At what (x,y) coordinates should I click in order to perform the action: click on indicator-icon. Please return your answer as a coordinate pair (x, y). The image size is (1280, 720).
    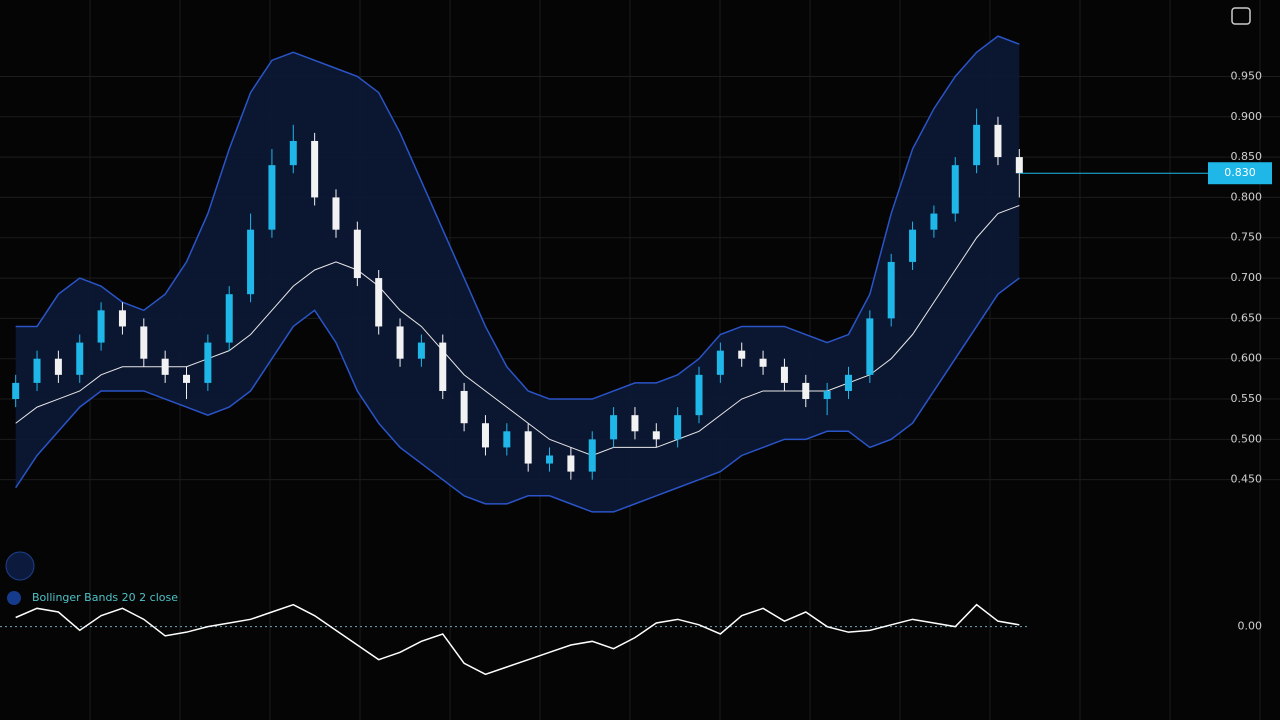
    Looking at the image, I should click on (20, 566).